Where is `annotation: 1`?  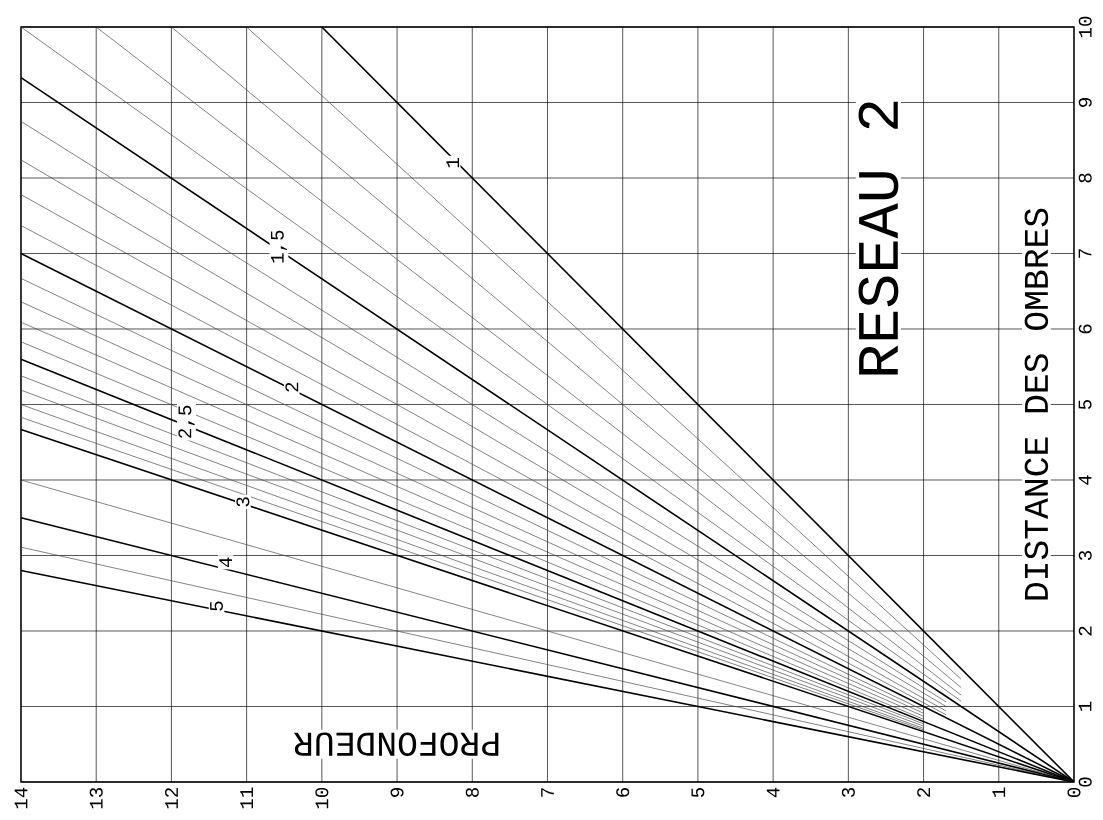
annotation: 1 is located at coordinates (453, 163).